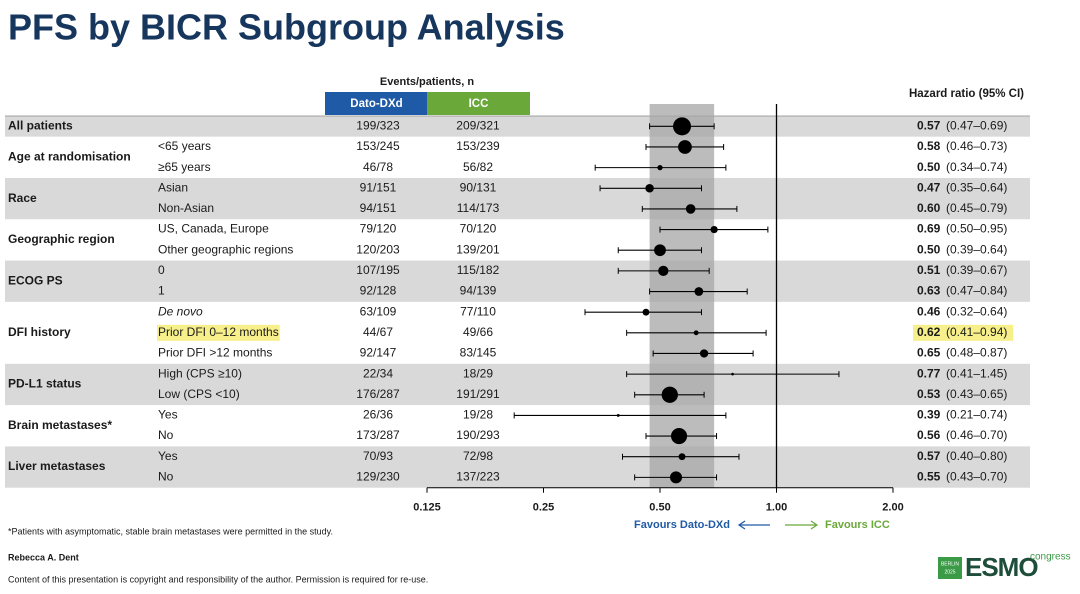 The width and height of the screenshot is (1080, 594). What do you see at coordinates (213, 229) in the screenshot?
I see `category-label: US, Canada, Europe` at bounding box center [213, 229].